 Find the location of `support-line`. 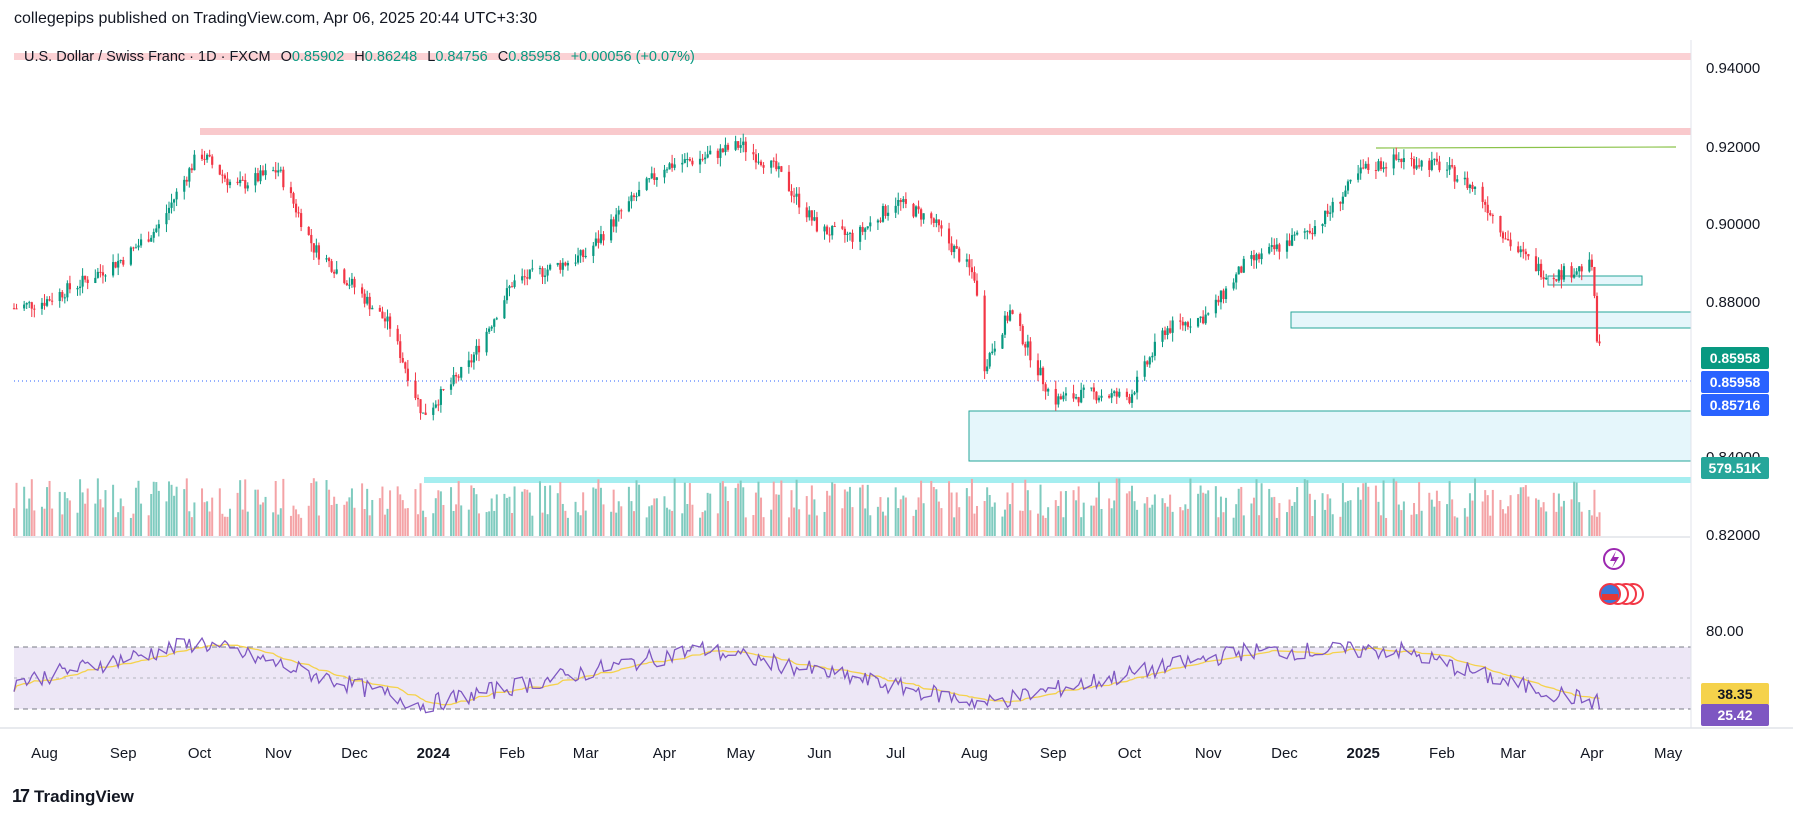

support-line is located at coordinates (1057, 480).